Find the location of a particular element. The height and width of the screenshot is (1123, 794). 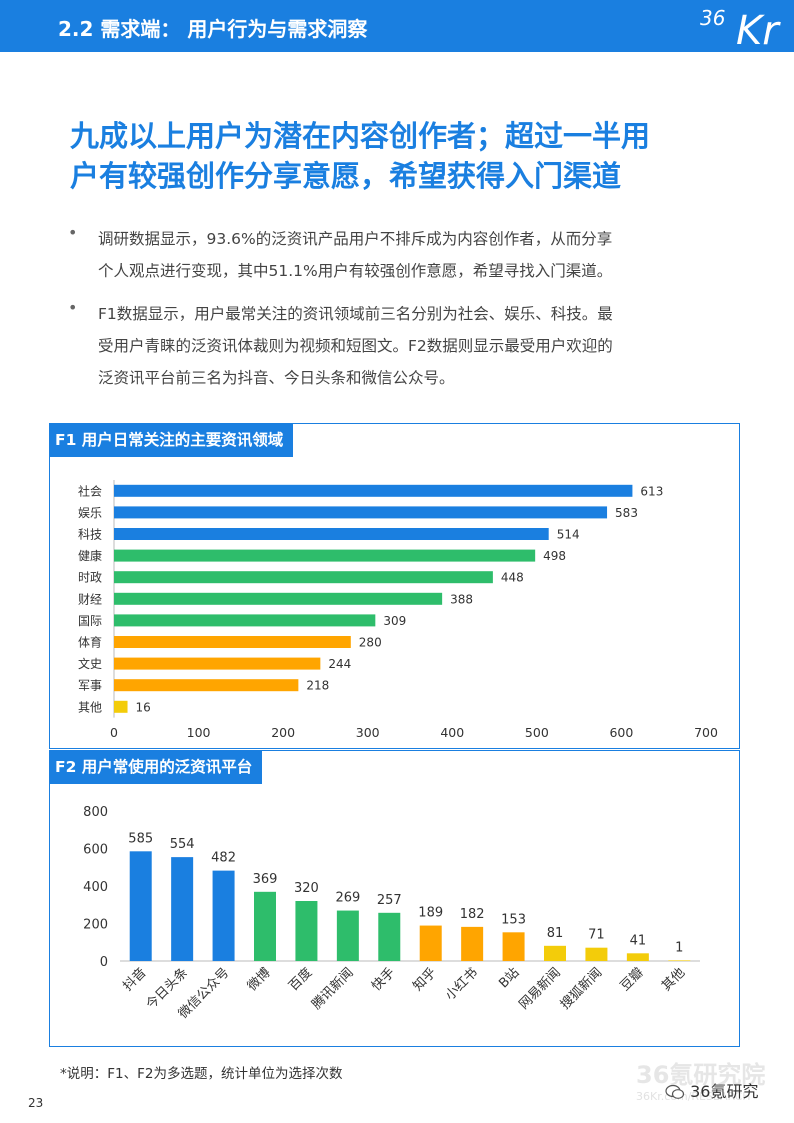

x-tick-label: 搜狐新闻 is located at coordinates (581, 989).